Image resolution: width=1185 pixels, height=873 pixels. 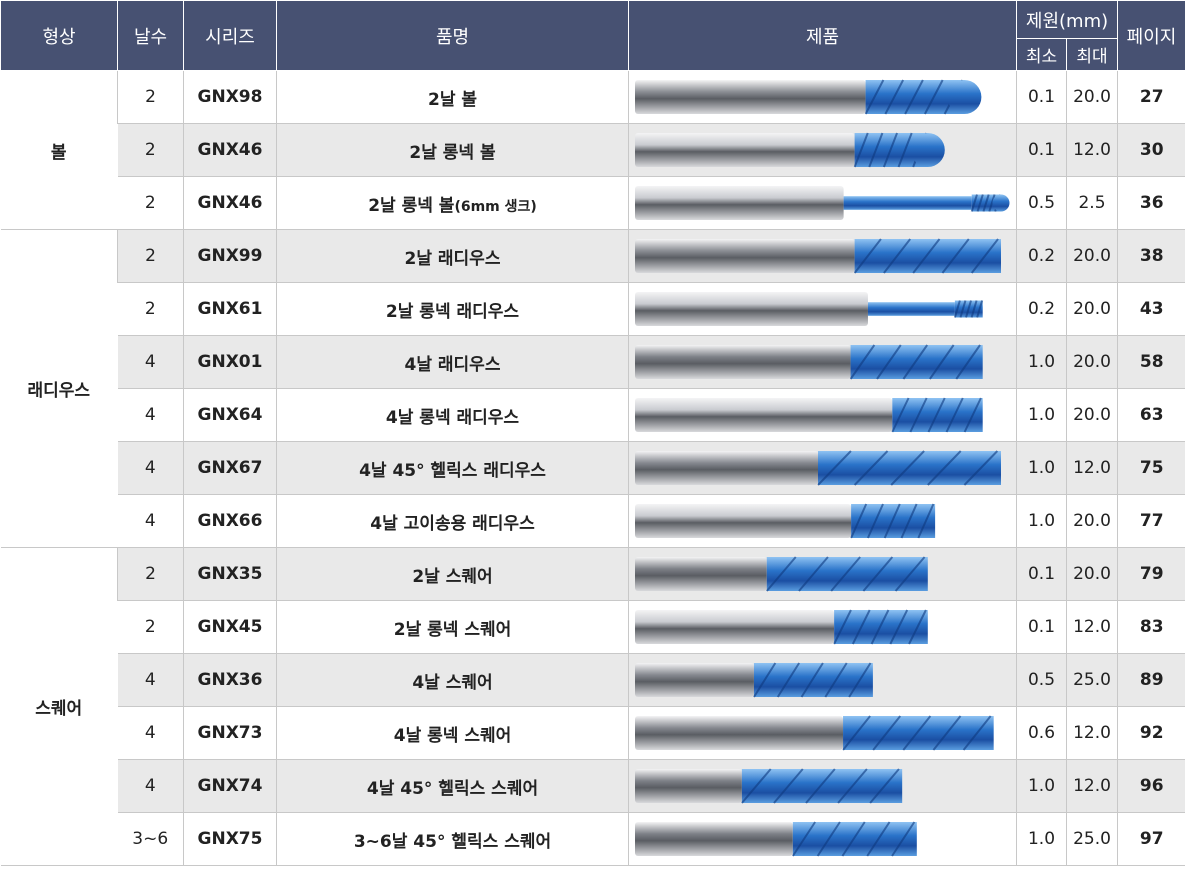 I want to click on product-name: 4날 롱넥 스퀘어, so click(x=452, y=733).